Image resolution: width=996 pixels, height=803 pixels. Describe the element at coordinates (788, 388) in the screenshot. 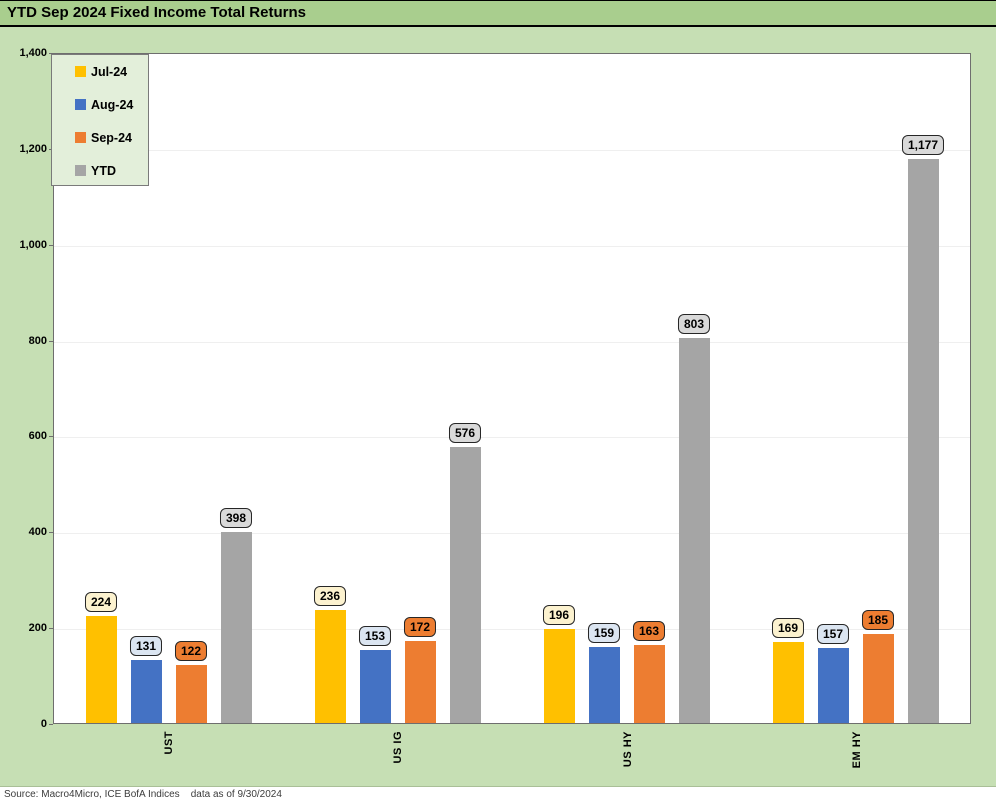

I see `bar-slot-jul-24-em-hy: 169` at that location.